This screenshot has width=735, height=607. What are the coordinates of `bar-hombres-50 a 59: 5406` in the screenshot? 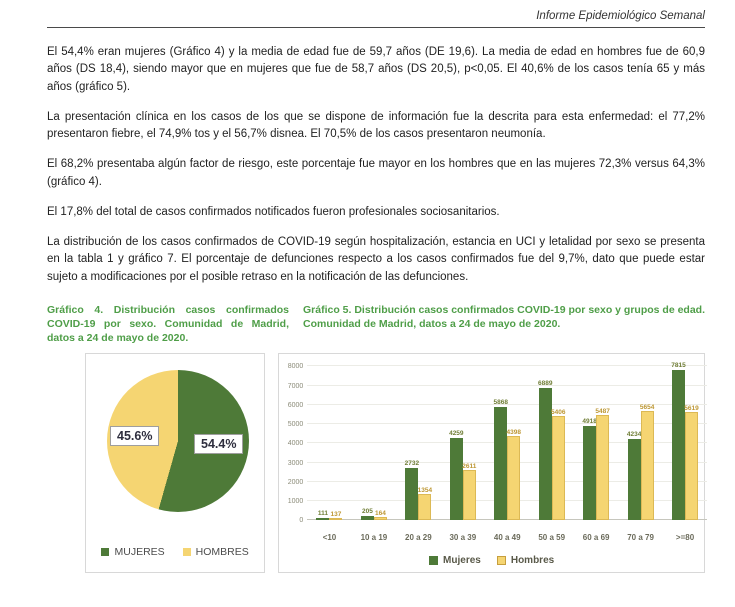 It's located at (558, 465).